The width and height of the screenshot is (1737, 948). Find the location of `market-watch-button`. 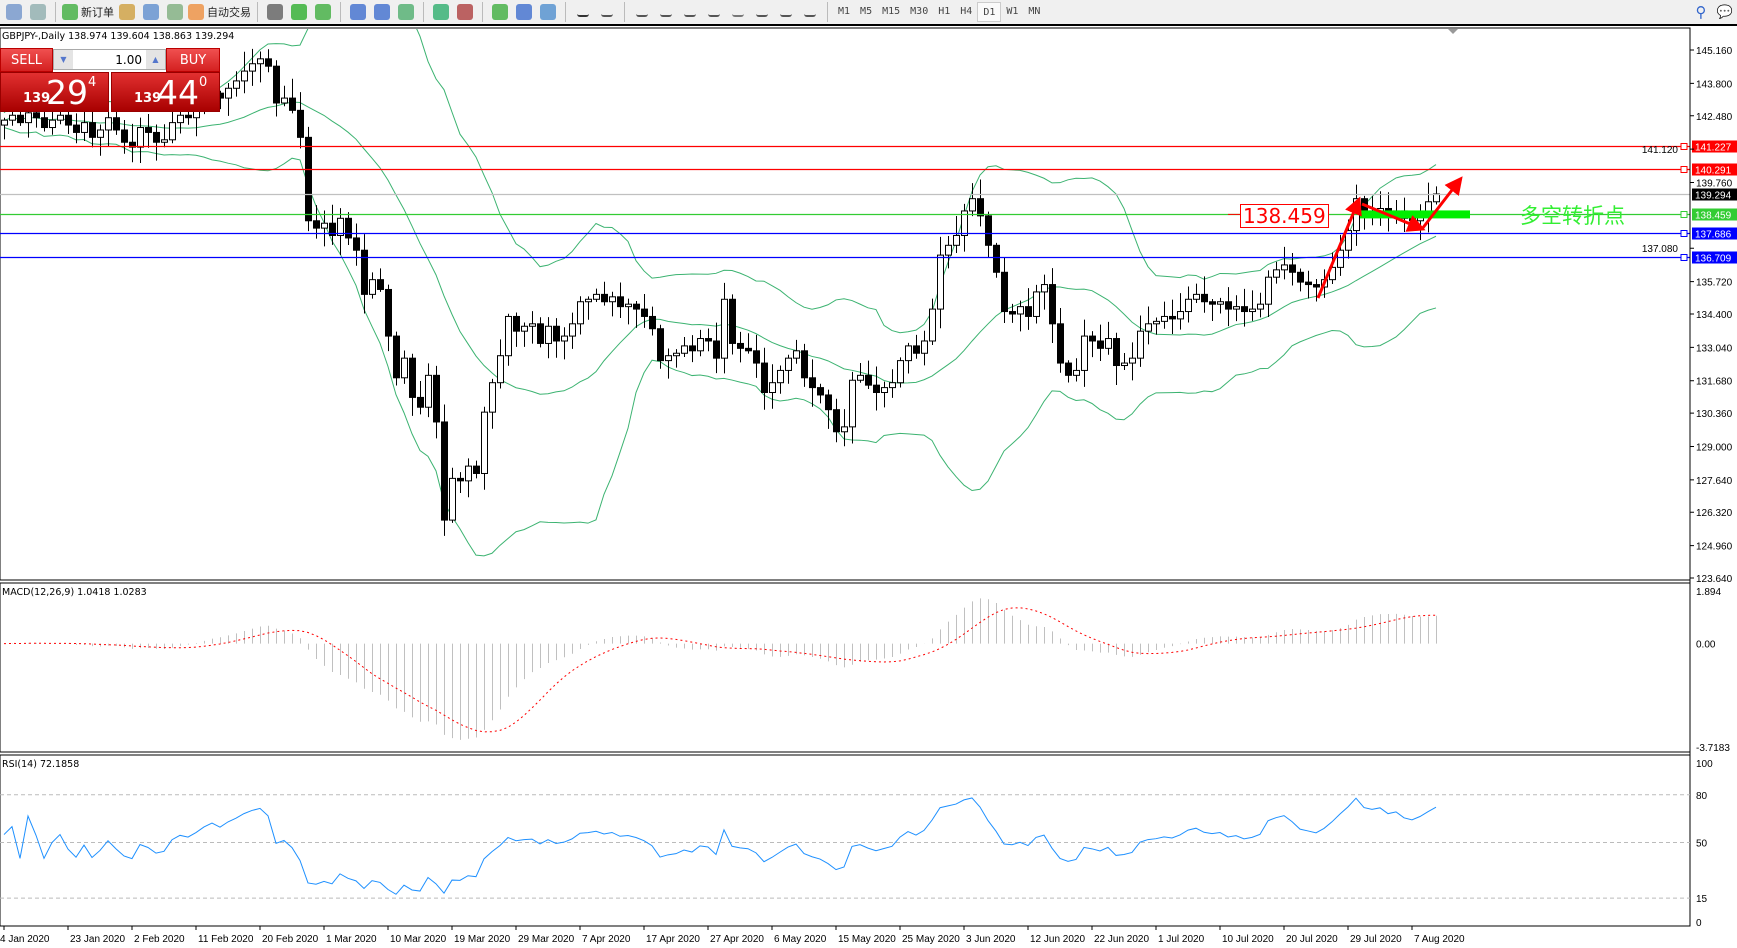

market-watch-button is located at coordinates (151, 12).